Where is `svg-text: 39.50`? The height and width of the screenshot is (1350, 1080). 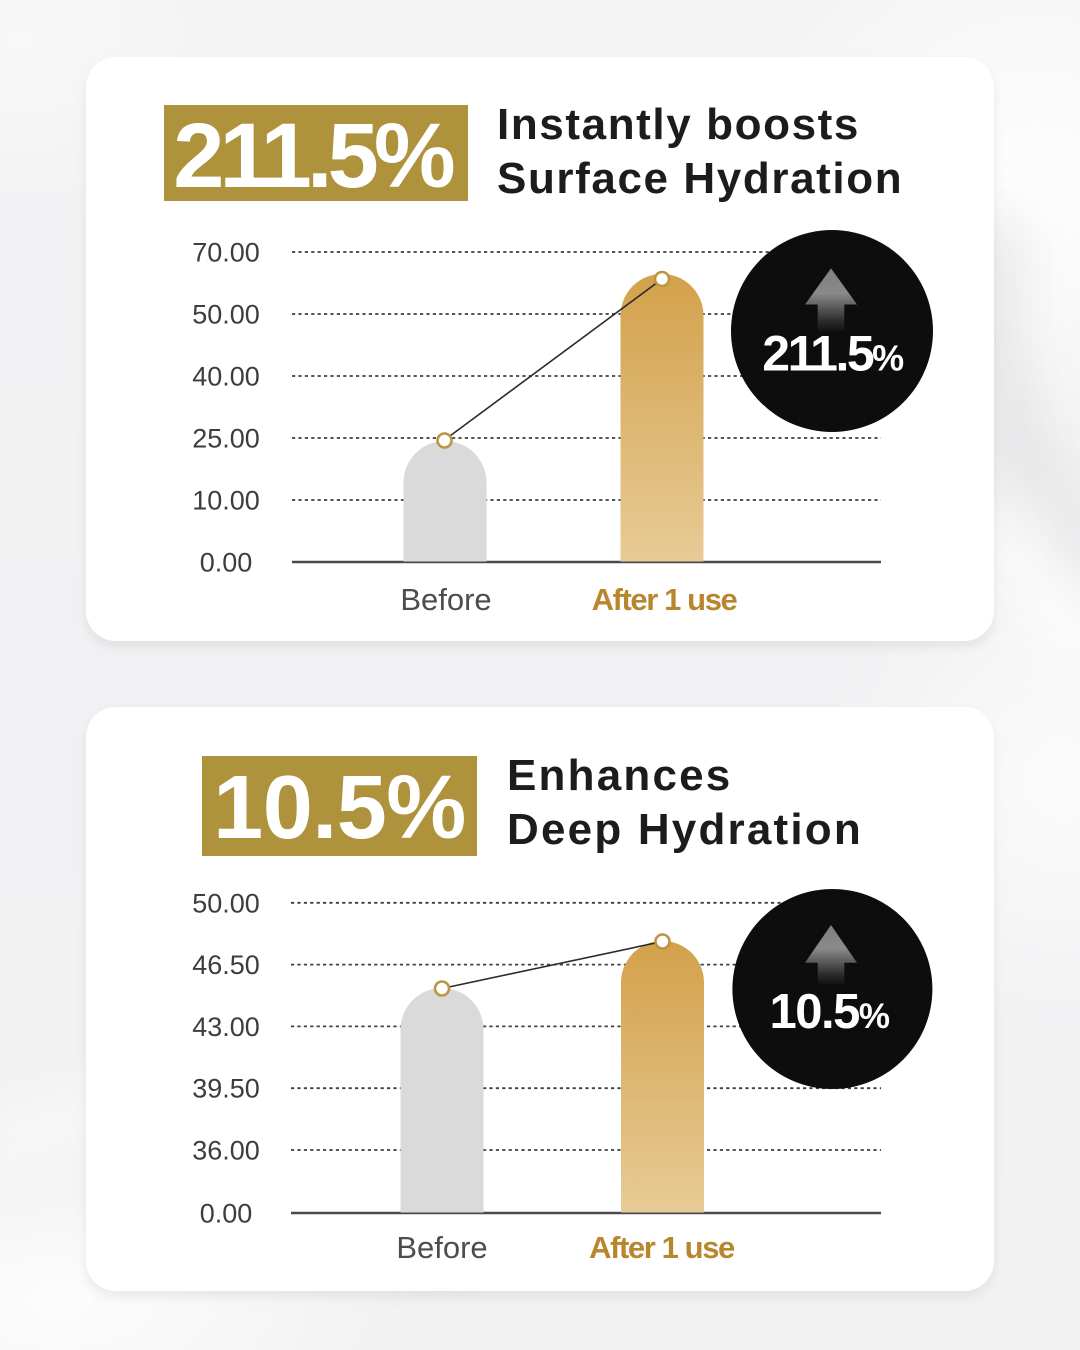 svg-text: 39.50 is located at coordinates (226, 1089).